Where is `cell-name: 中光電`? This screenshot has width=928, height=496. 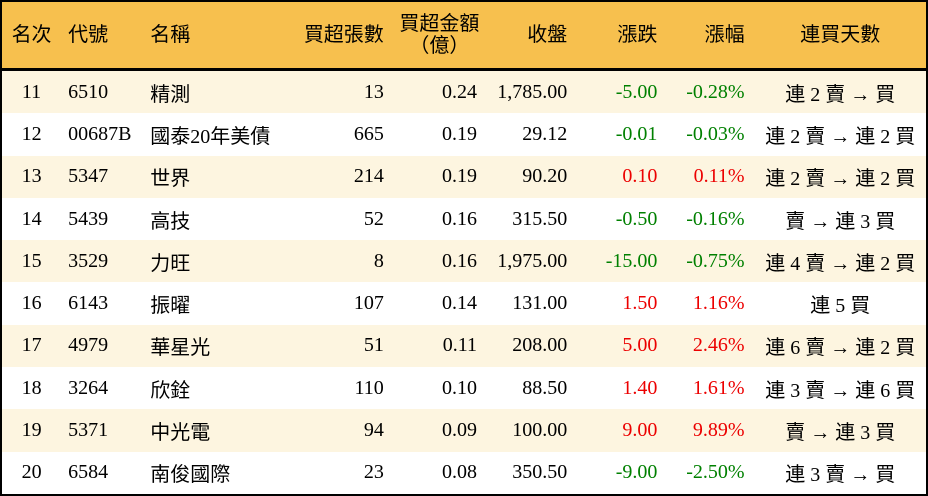 cell-name: 中光電 is located at coordinates (180, 433).